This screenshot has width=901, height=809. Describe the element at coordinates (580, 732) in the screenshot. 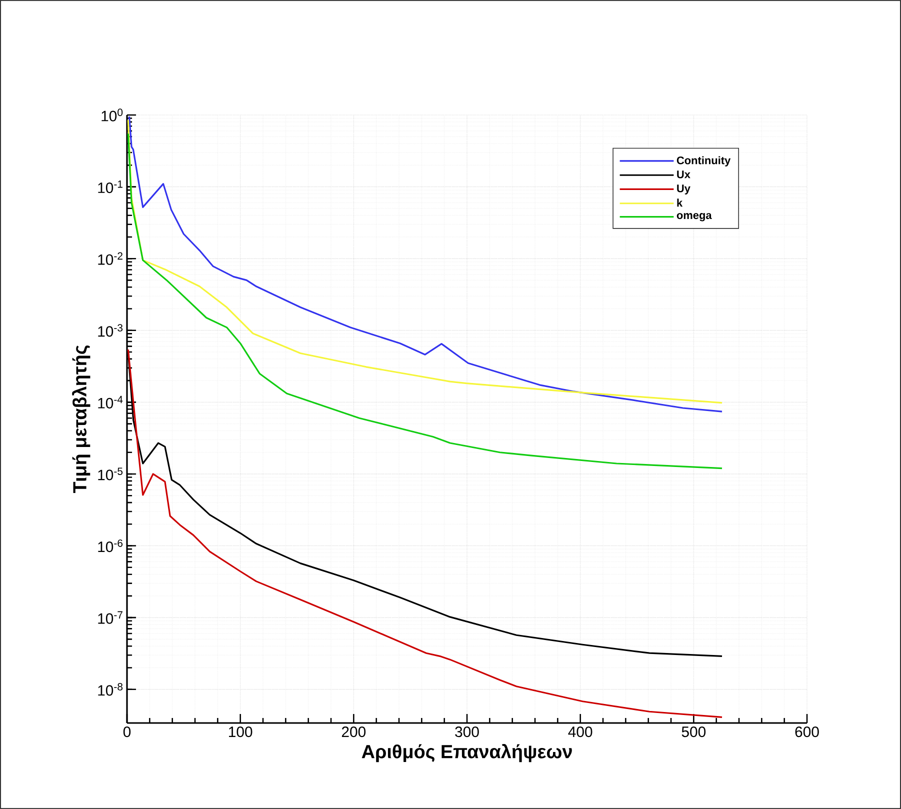

I see `x-tick-label: 400` at that location.